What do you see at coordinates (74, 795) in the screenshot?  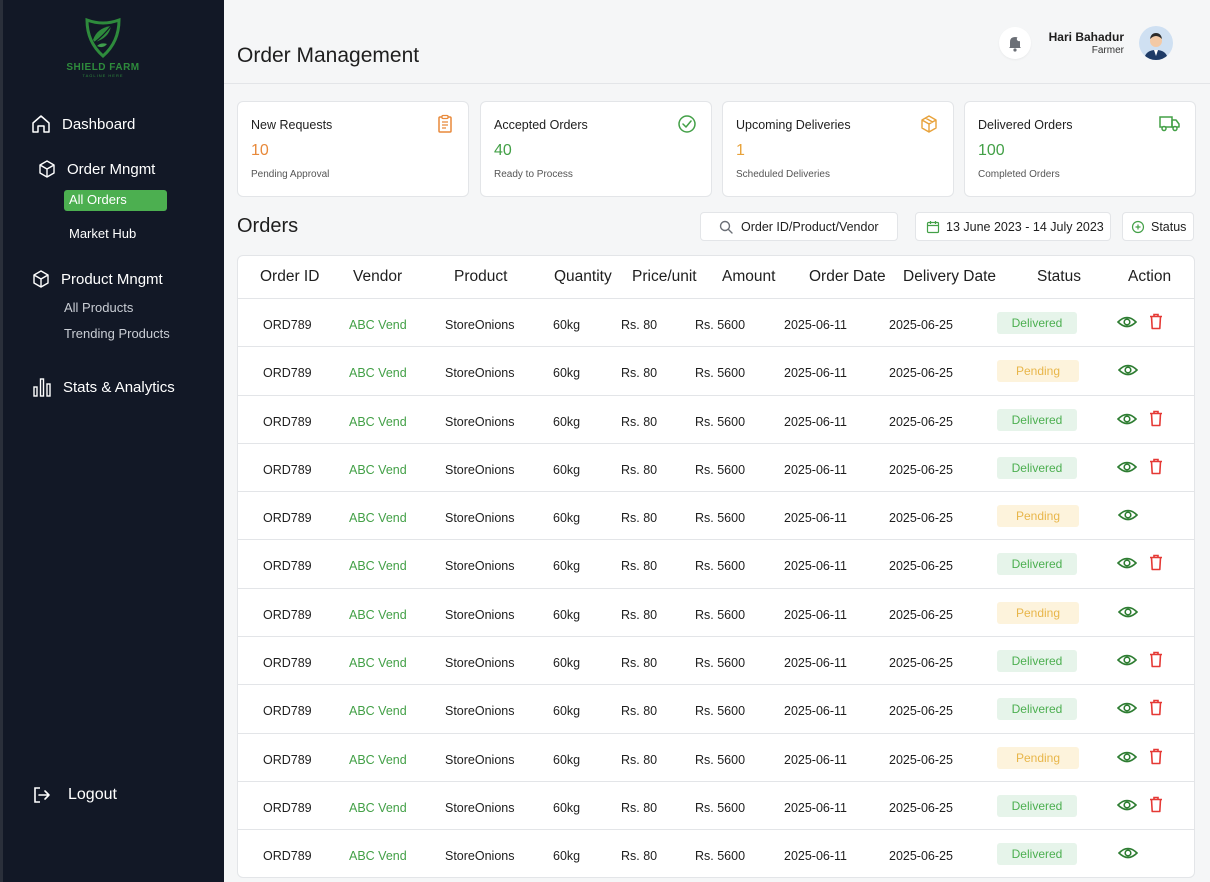 I see `logout-button: Logout` at bounding box center [74, 795].